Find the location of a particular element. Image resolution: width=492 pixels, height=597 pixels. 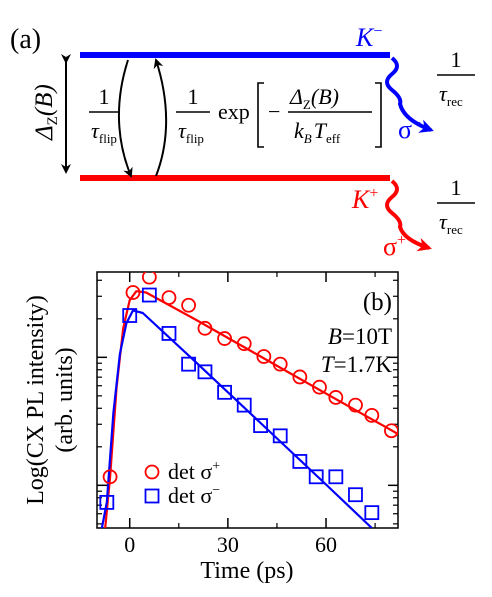

upper-recombination-rate: 1 τrec is located at coordinates (456, 78).